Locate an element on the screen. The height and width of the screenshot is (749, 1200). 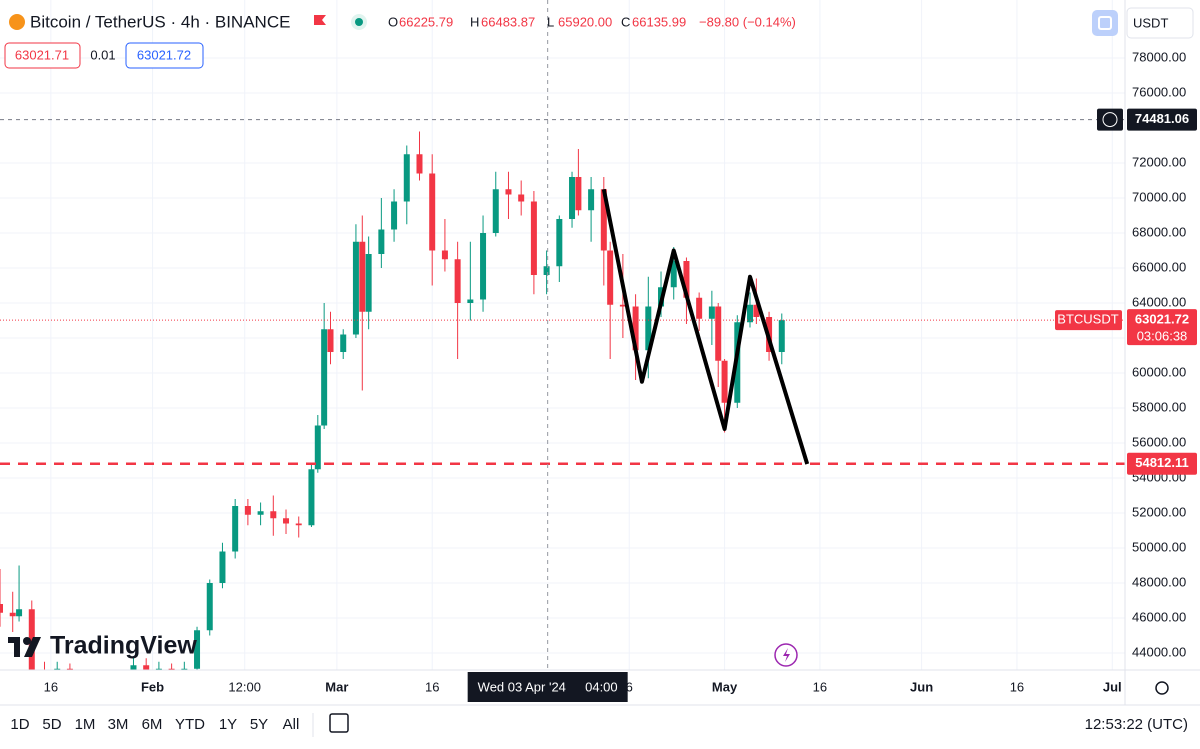
range-button: 1Y is located at coordinates (228, 724).